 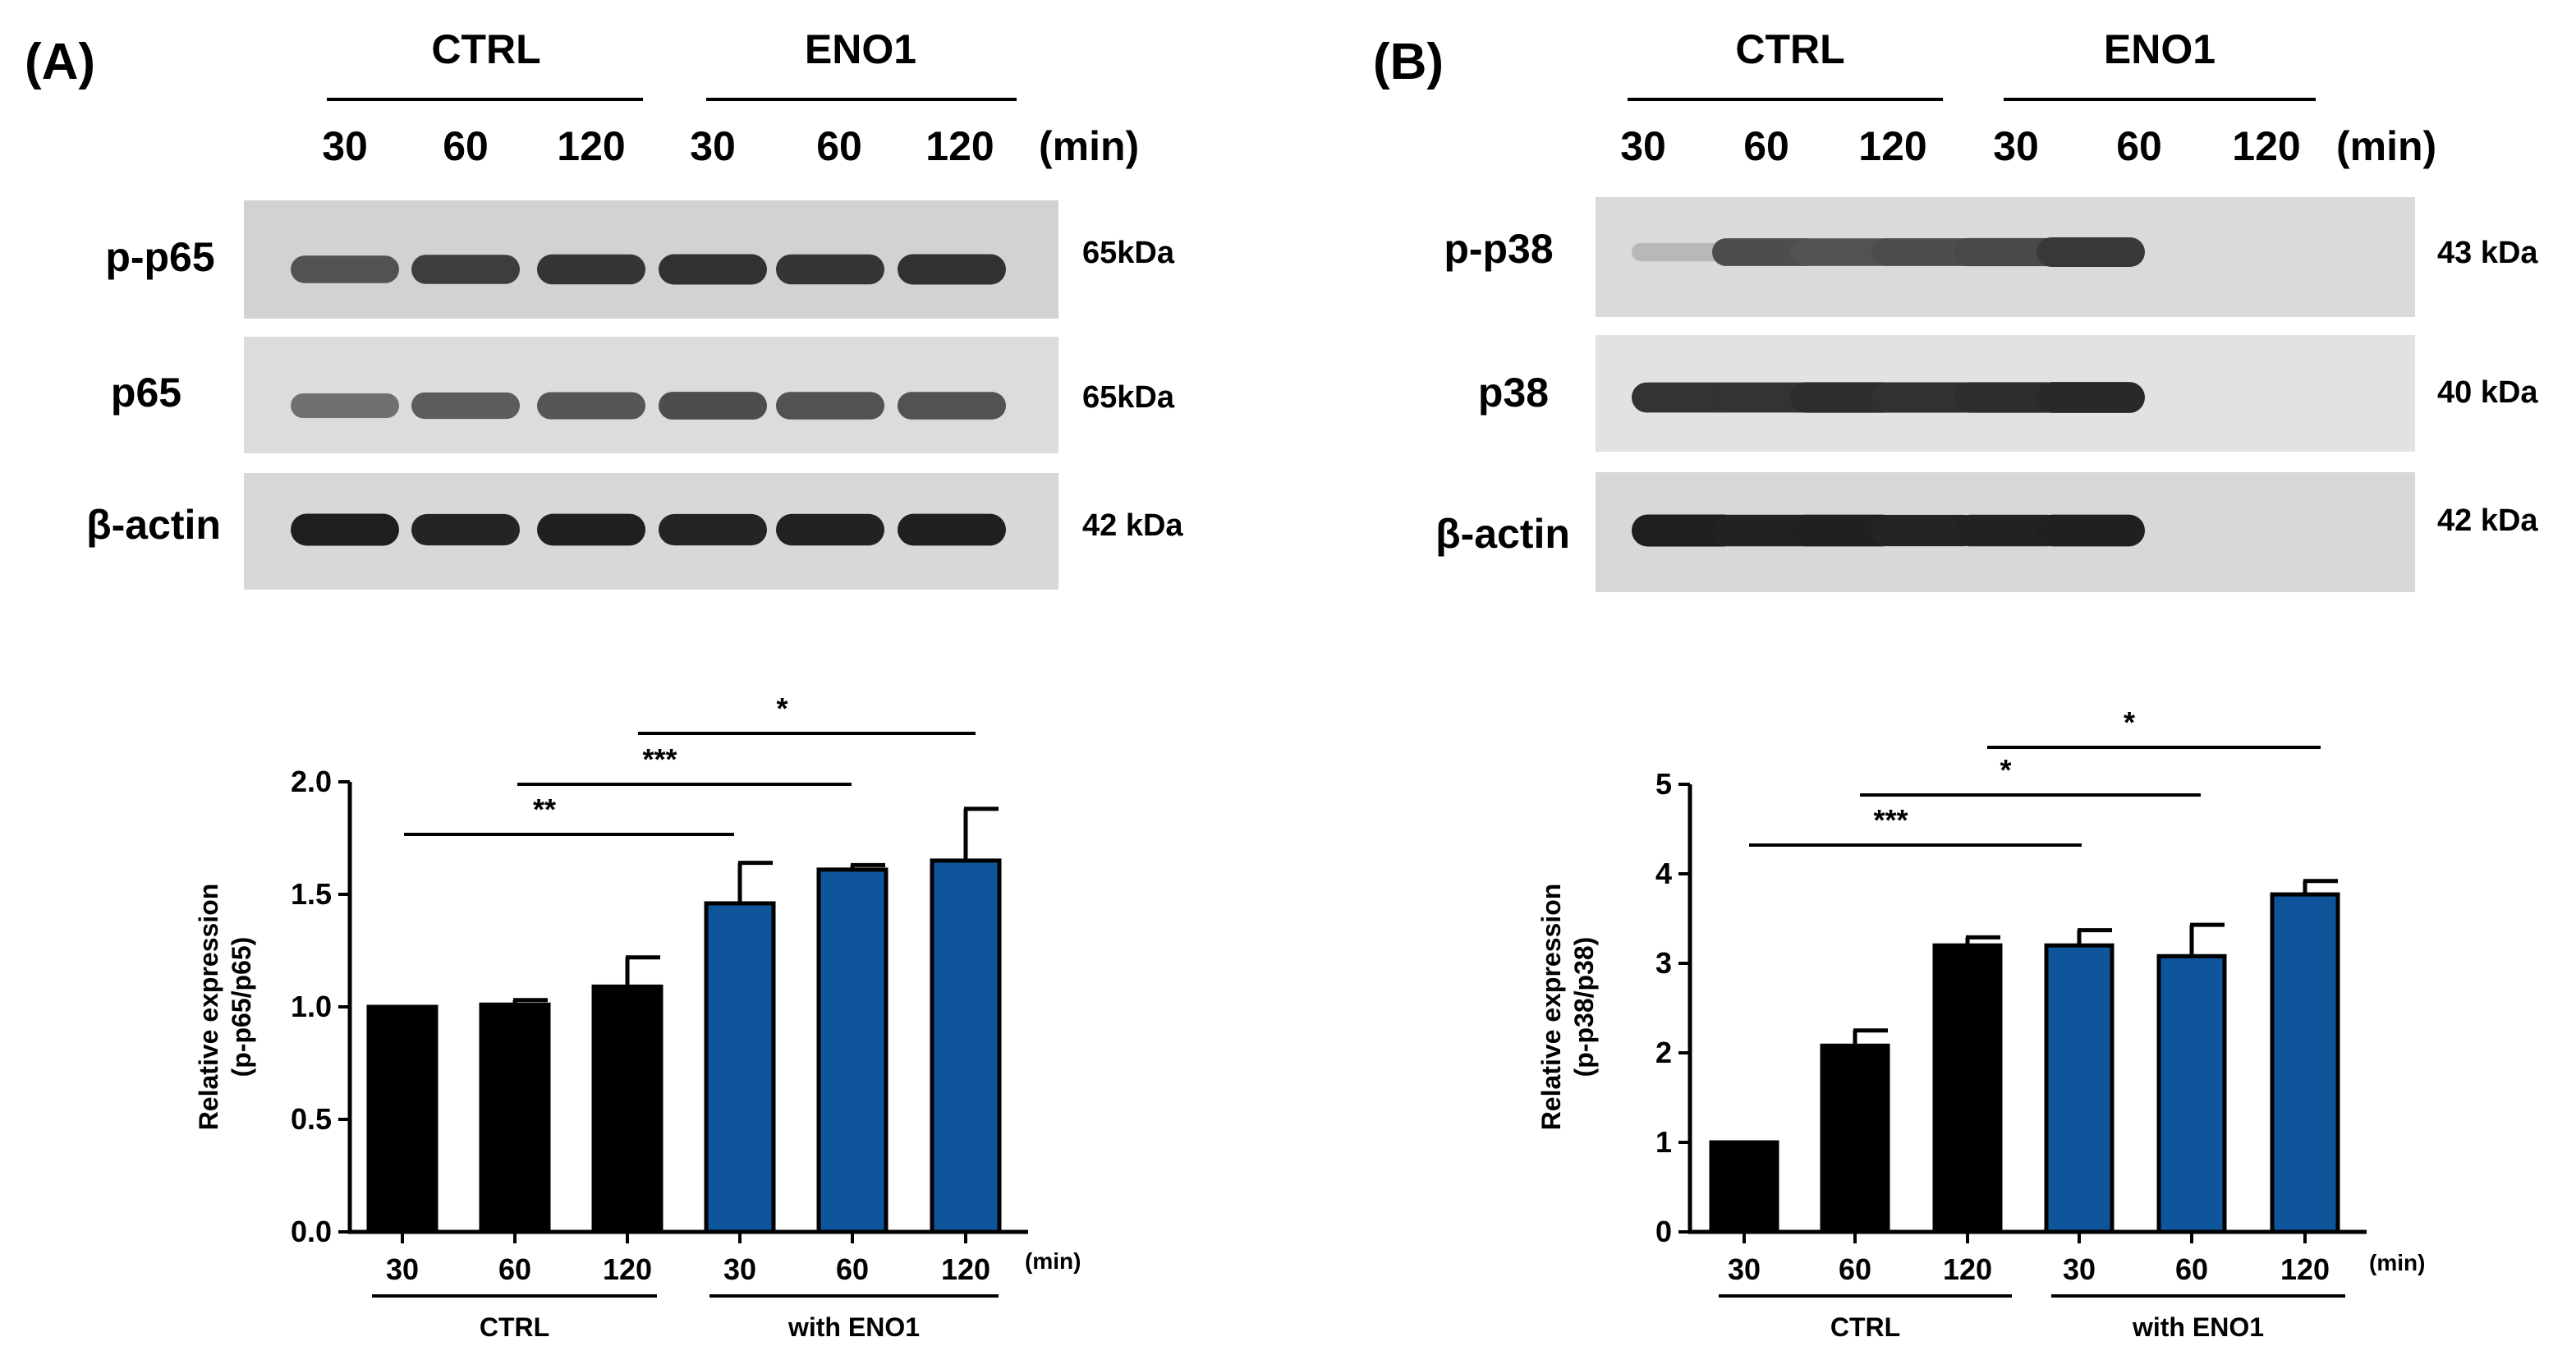 What do you see at coordinates (153, 525) in the screenshot?
I see `blot-row-label: β-actin` at bounding box center [153, 525].